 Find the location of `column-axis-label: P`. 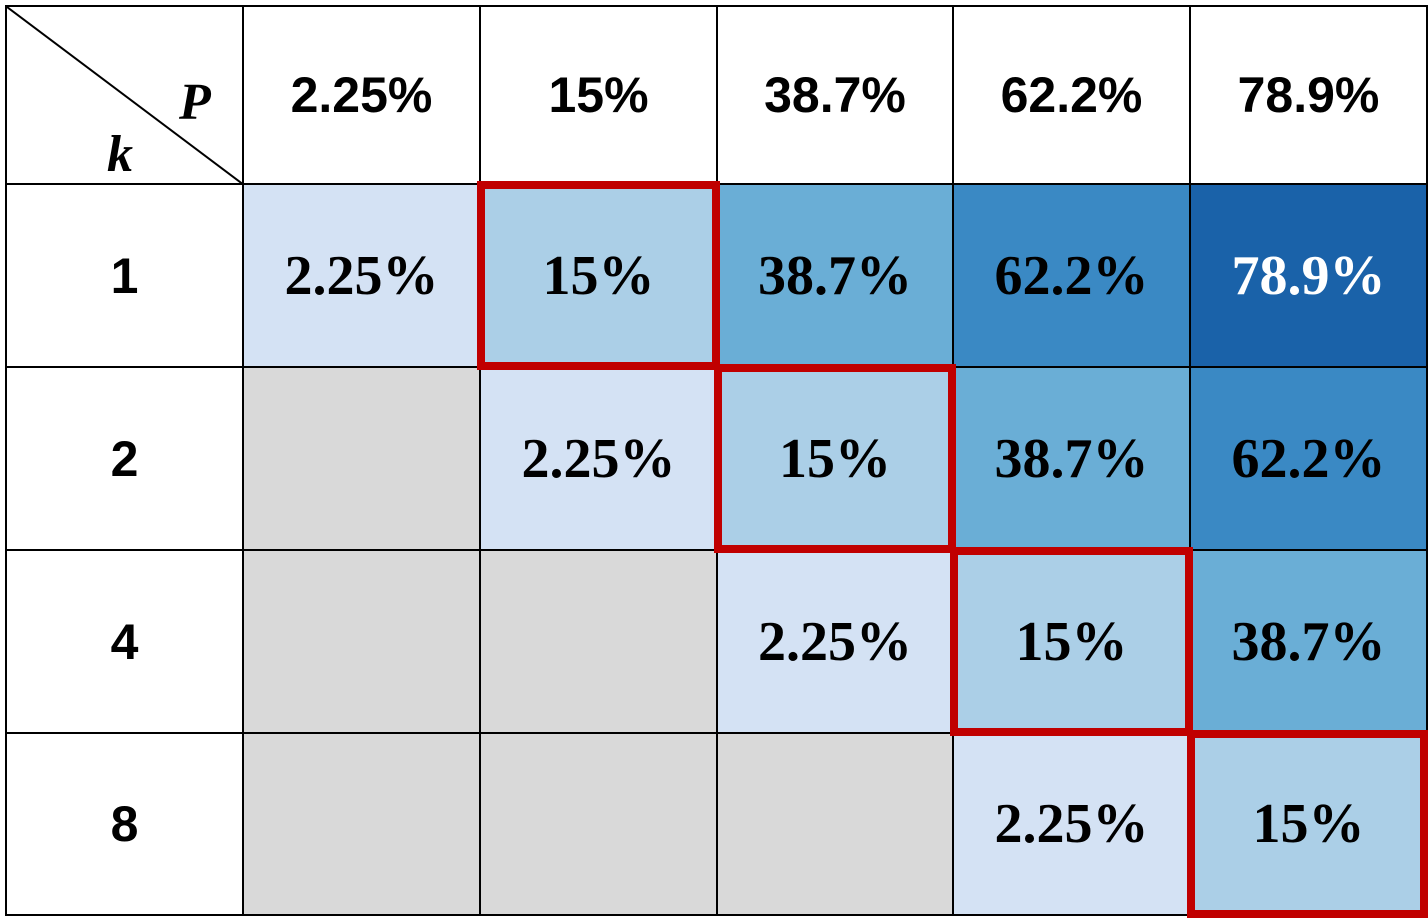

column-axis-label: P is located at coordinates (195, 102).